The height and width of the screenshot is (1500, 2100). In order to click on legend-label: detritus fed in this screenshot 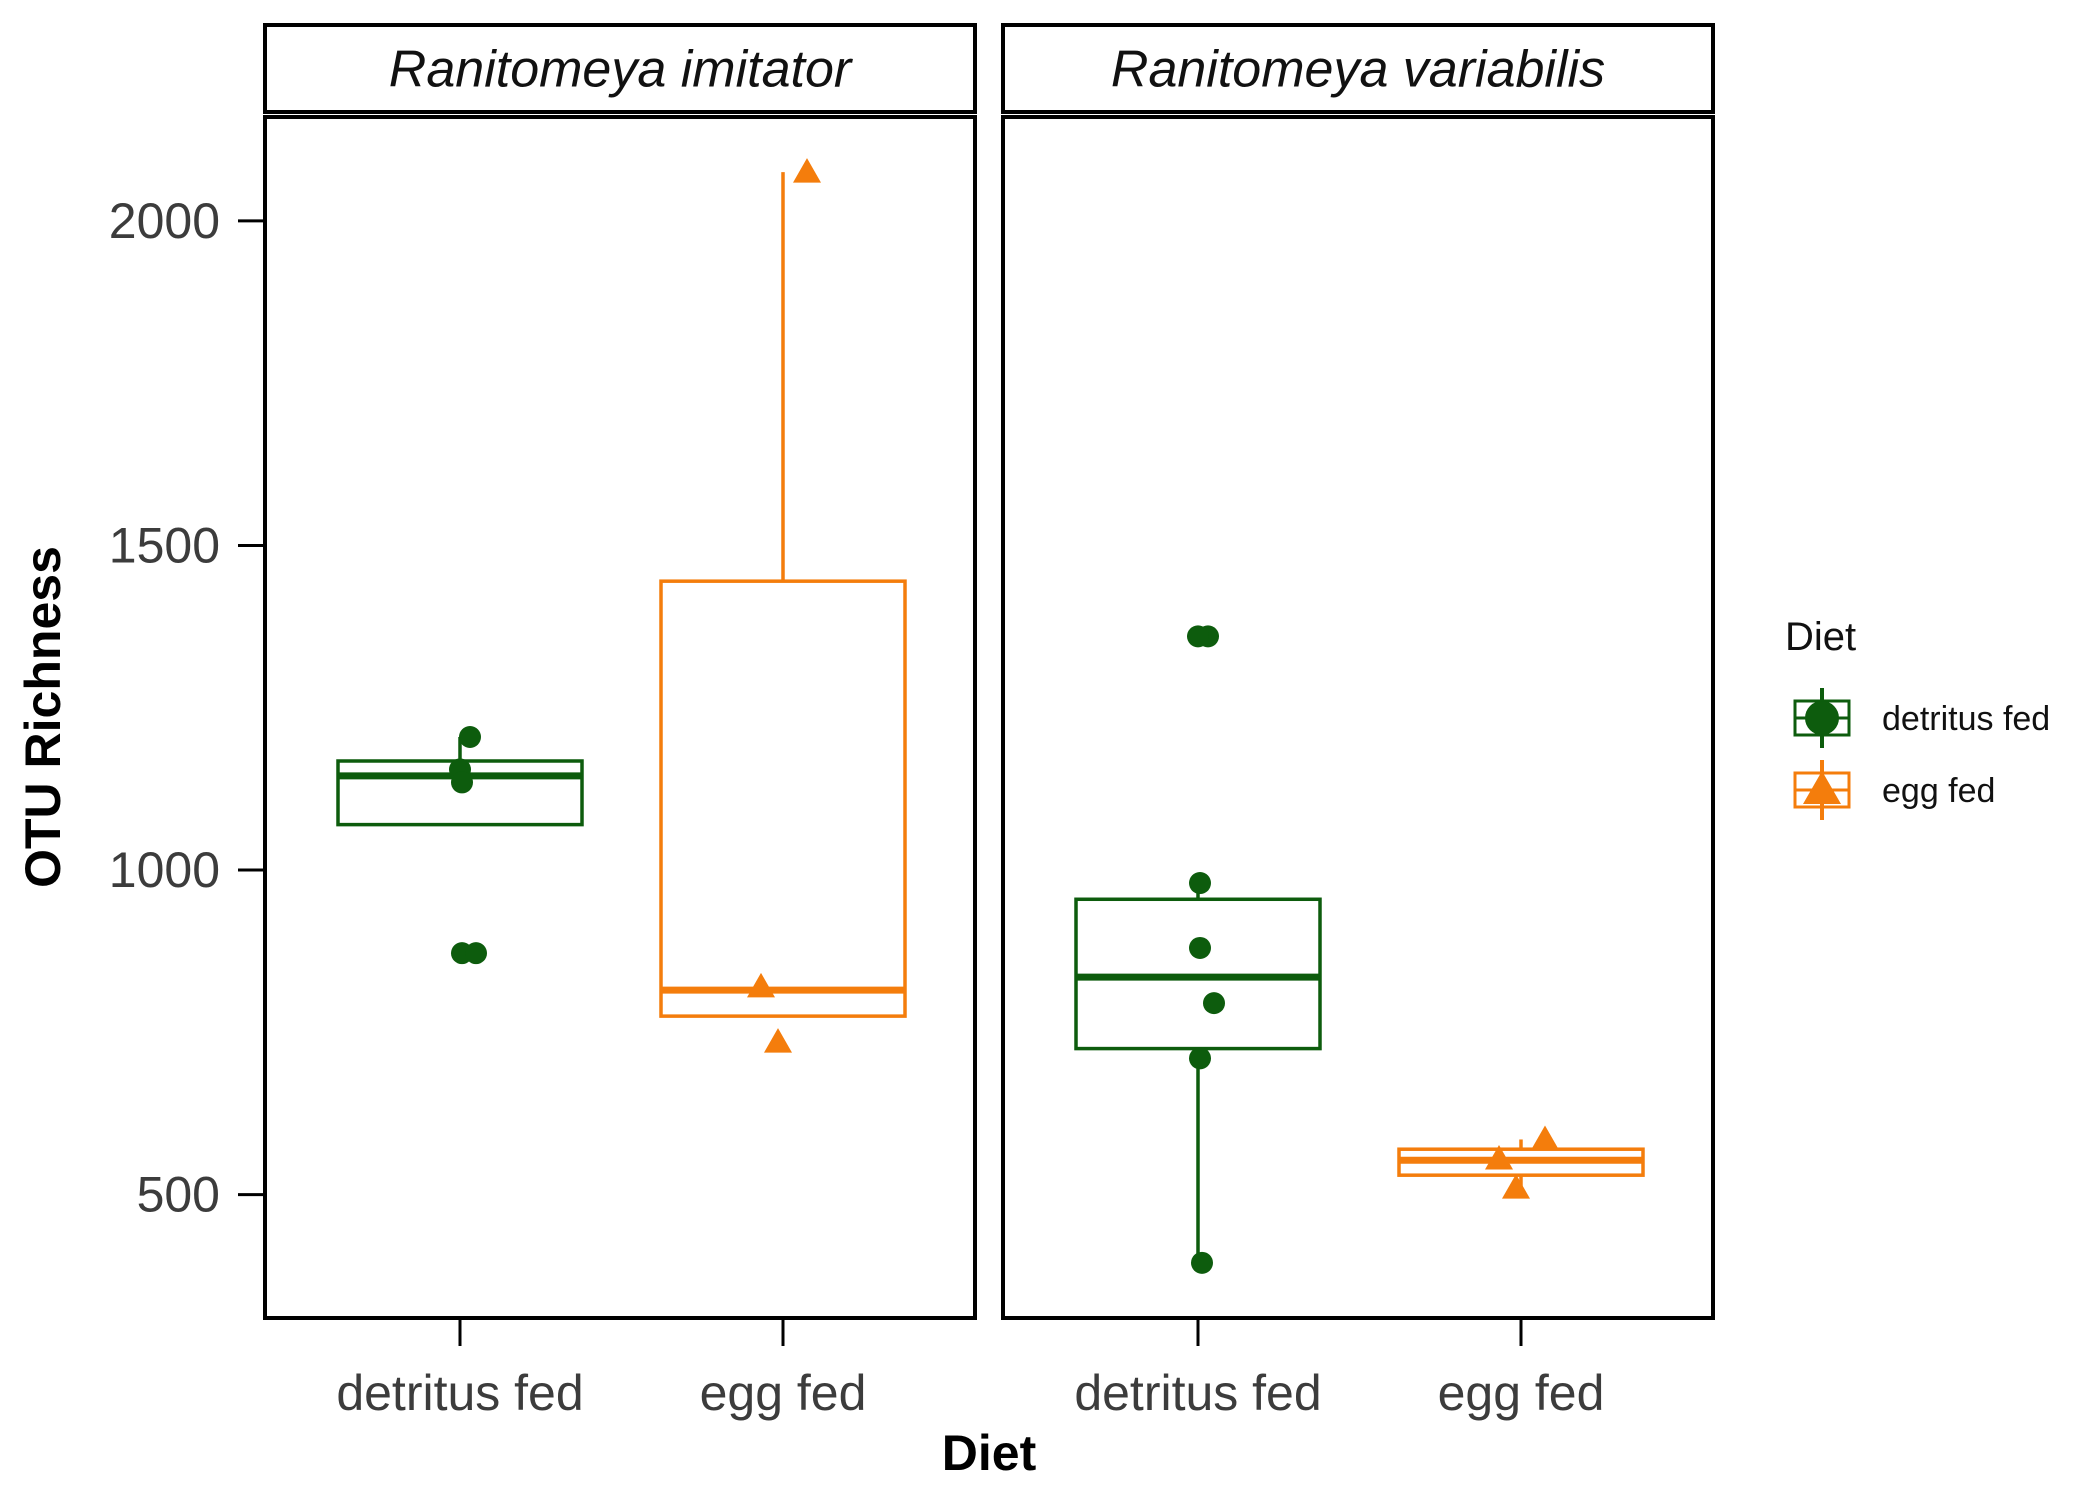, I will do `click(1966, 719)`.